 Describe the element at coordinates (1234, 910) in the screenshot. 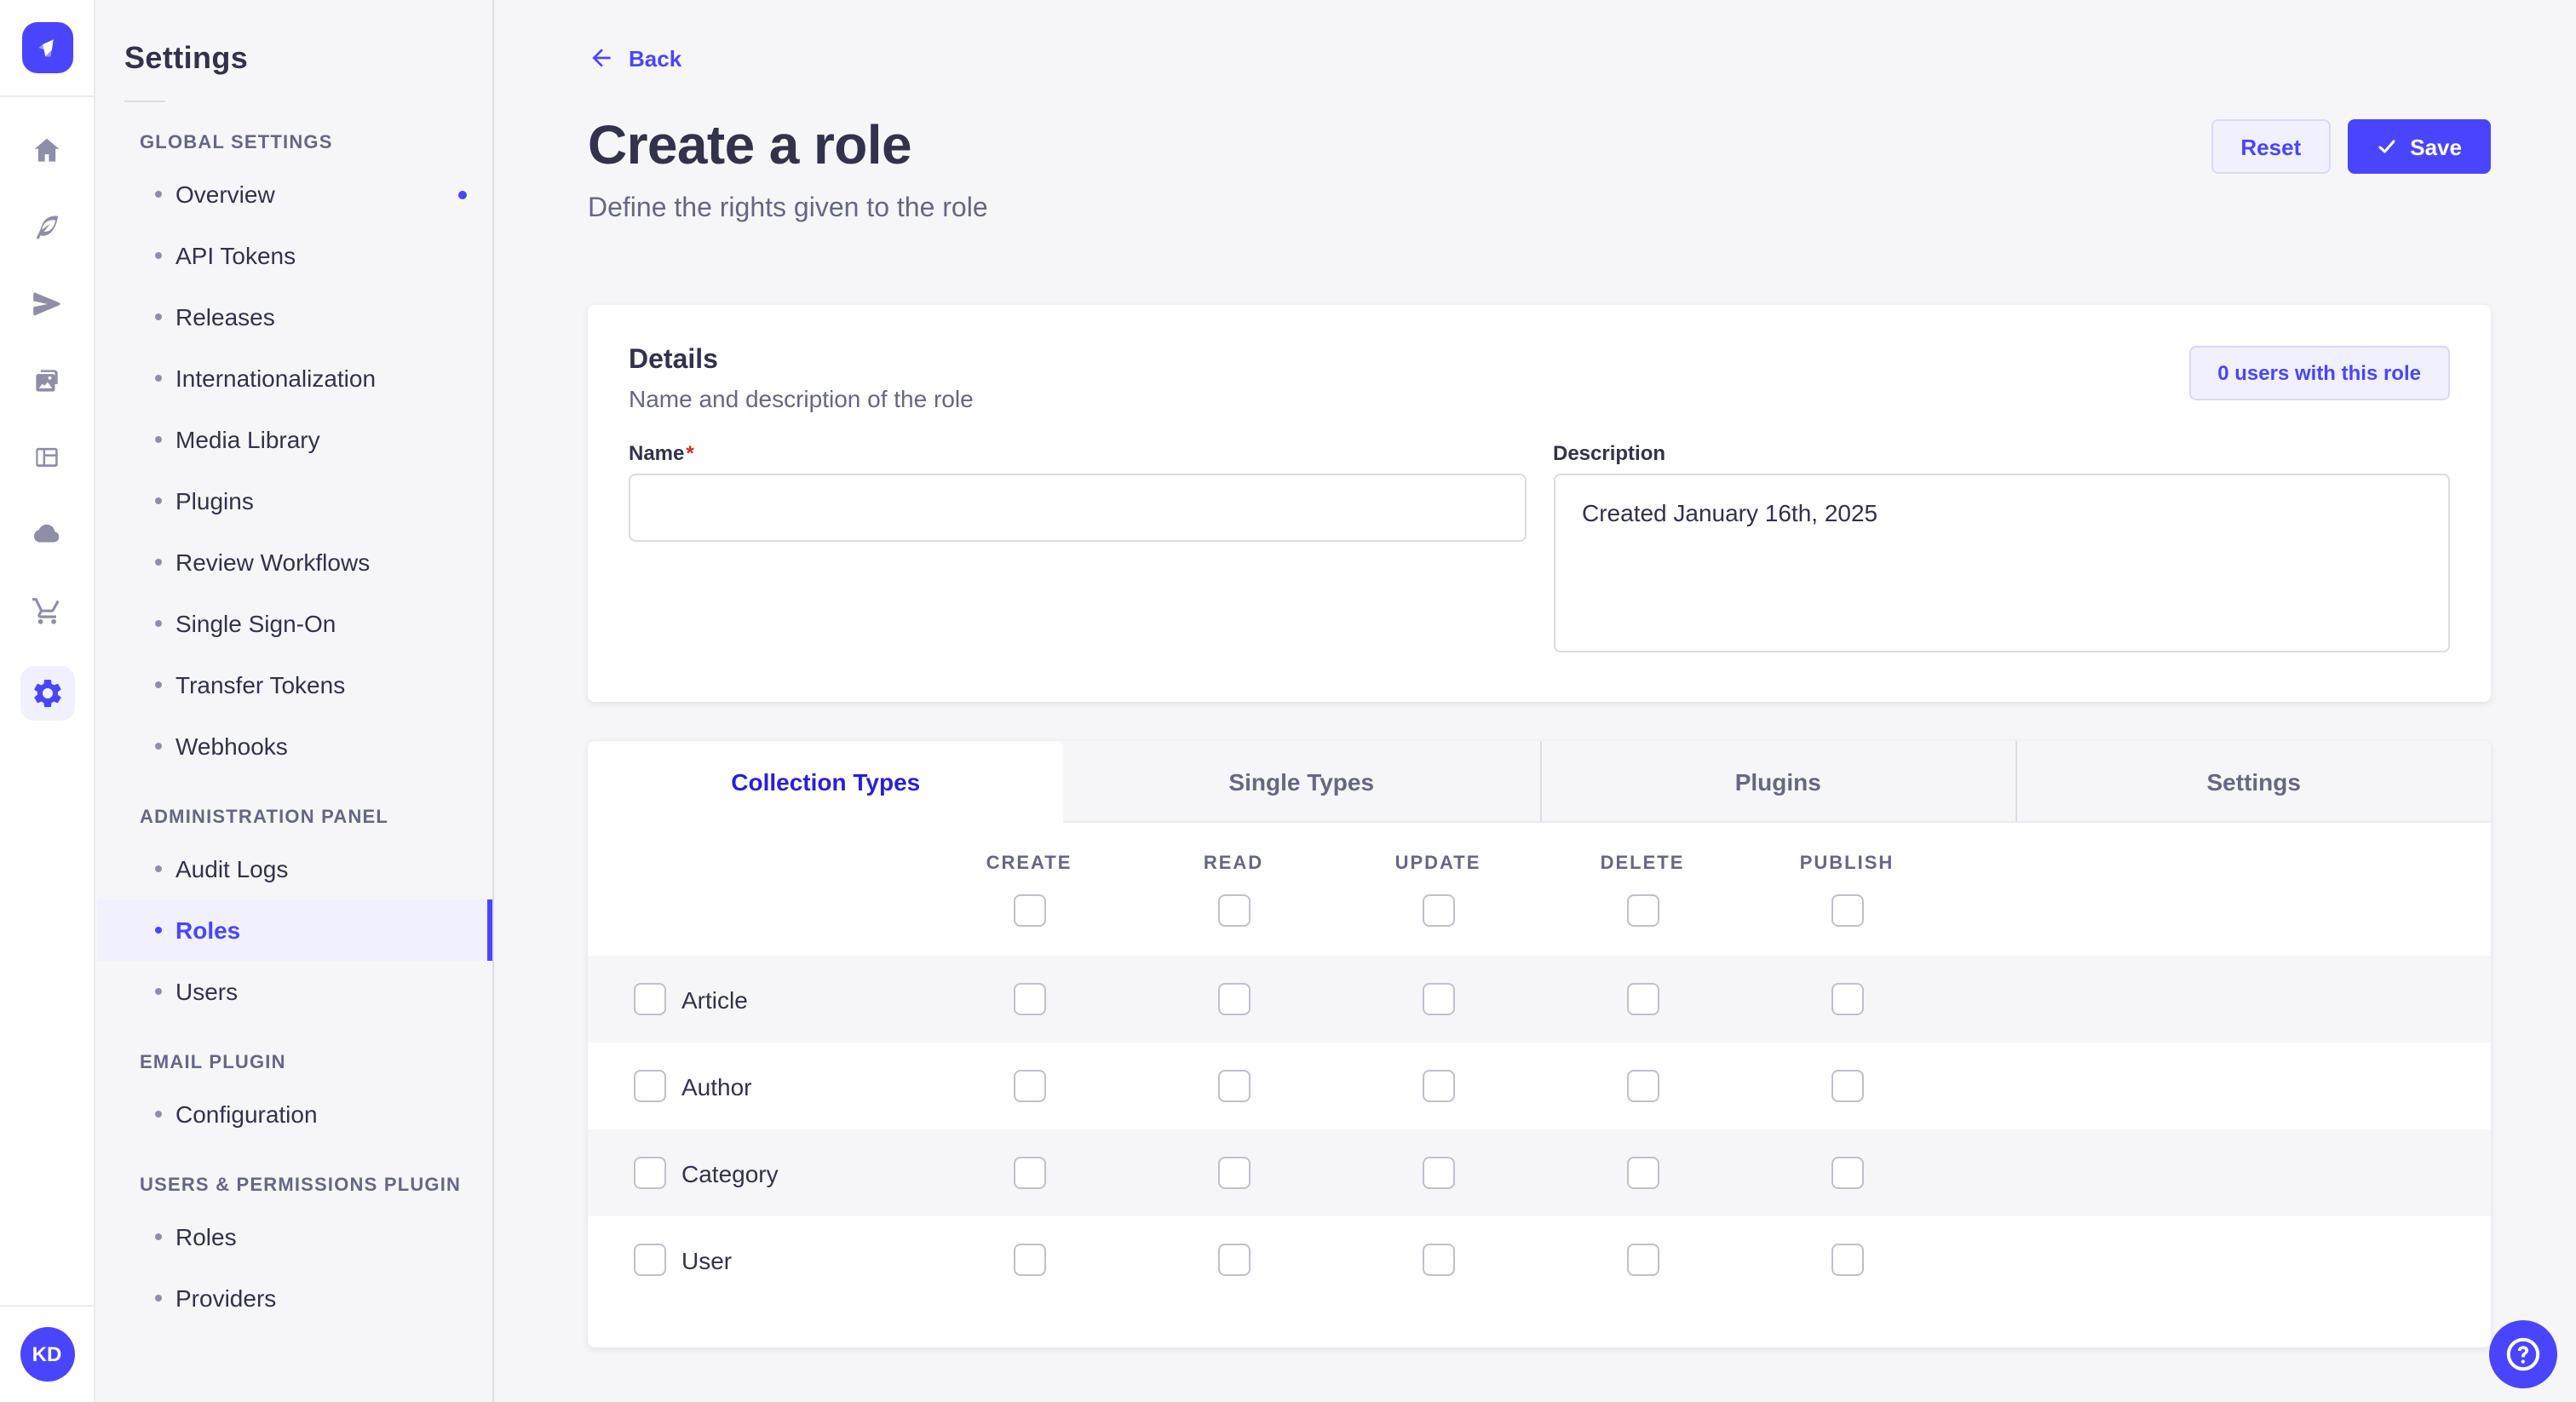

I see `select-all-read-checkbox` at that location.